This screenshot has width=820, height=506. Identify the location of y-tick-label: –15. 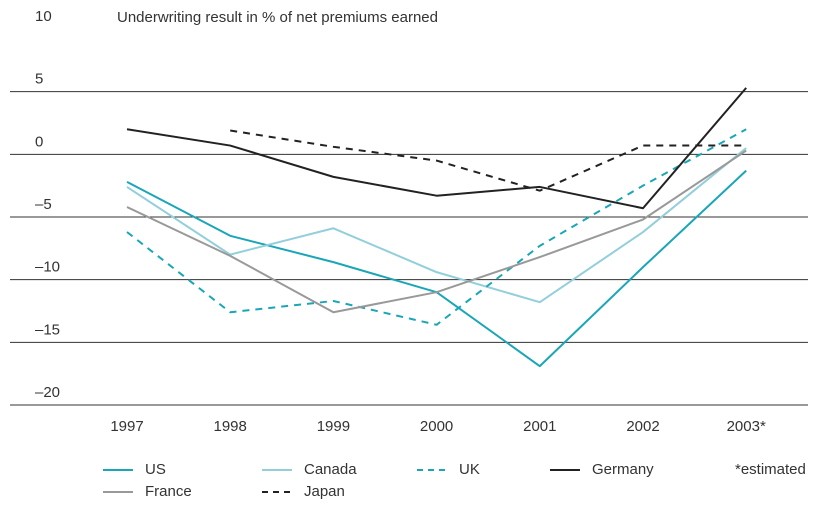
(47, 329).